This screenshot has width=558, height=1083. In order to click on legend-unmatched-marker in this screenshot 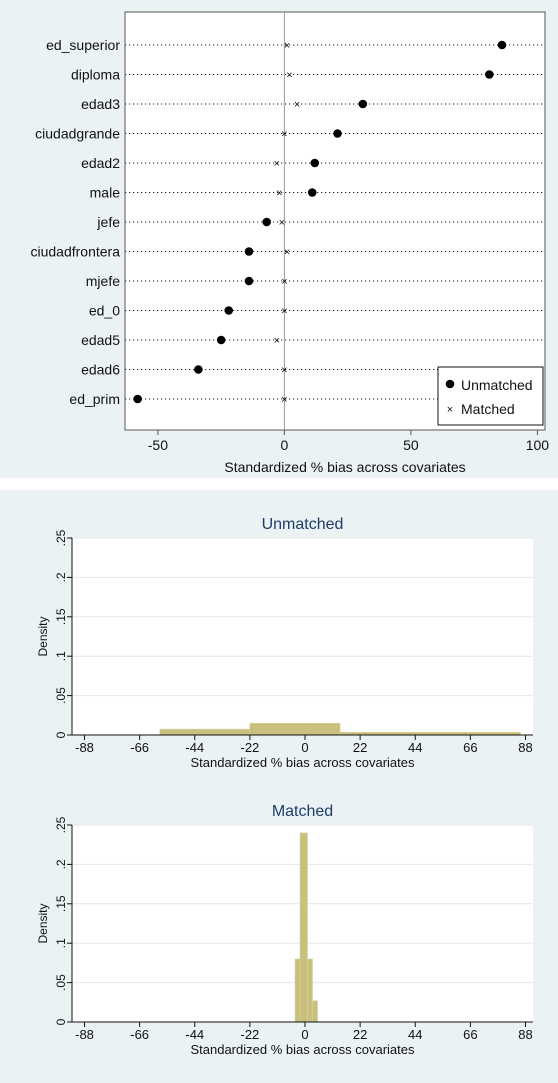, I will do `click(450, 384)`.